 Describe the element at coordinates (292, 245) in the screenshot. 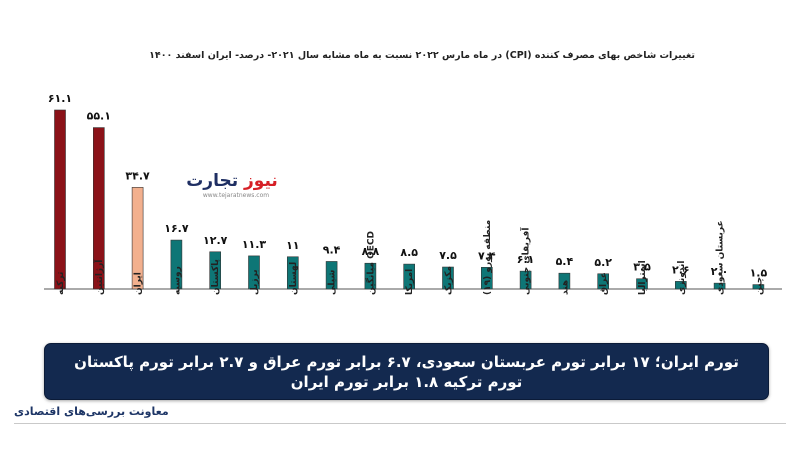

I see `bar-value-label-6: ۱۱` at that location.